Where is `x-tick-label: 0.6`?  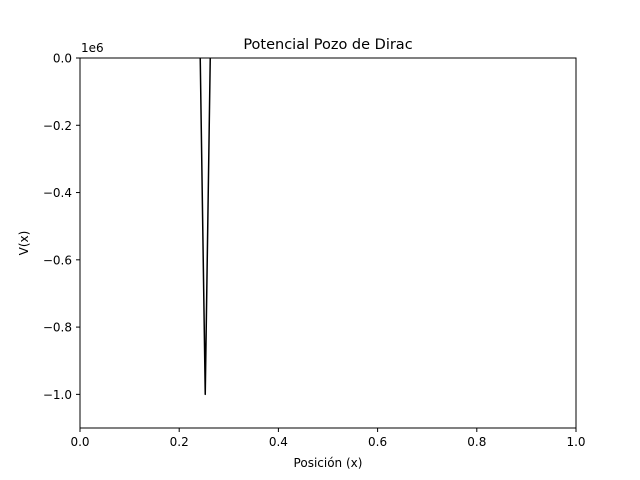 x-tick-label: 0.6 is located at coordinates (377, 442).